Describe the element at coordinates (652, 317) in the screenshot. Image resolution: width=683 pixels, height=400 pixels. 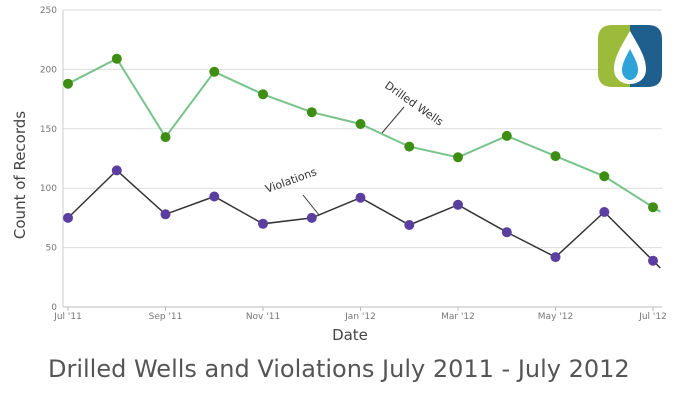
I see `x-tick-label: Jul '12` at that location.